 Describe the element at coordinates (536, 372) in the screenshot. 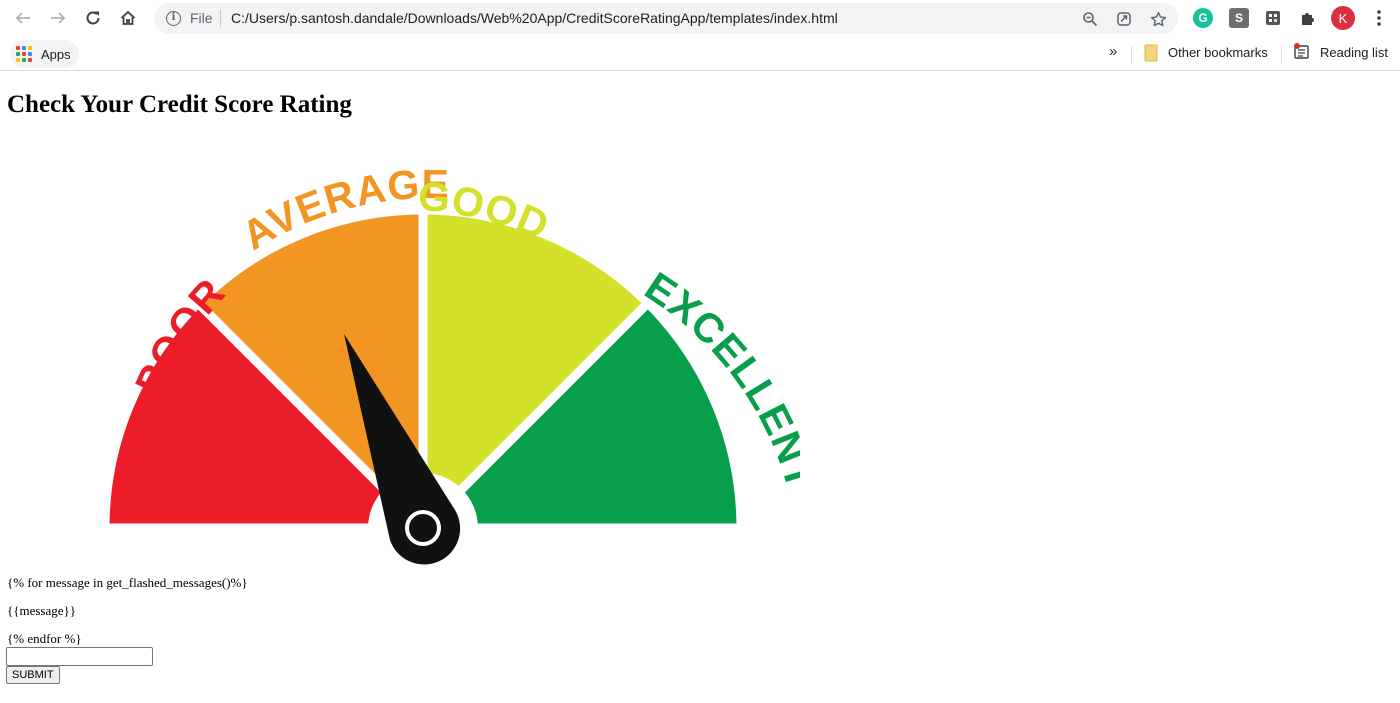

I see `gauge-segment-good` at that location.